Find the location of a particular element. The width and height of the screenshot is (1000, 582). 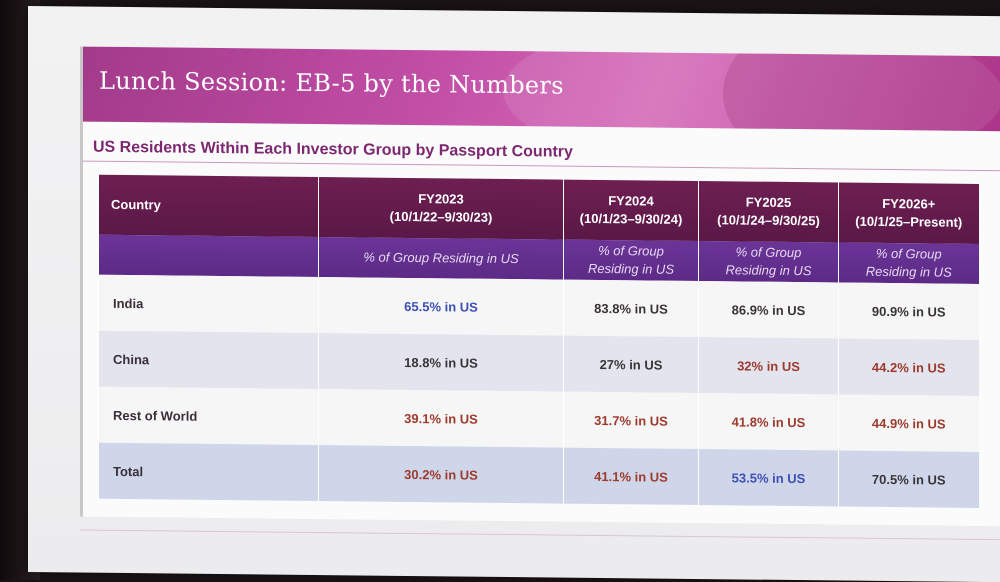

slide-title: Lunch Session: EB-5 by the Numbers is located at coordinates (331, 83).